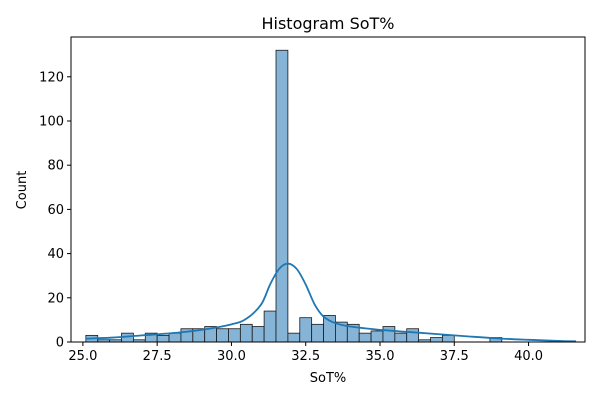  Describe the element at coordinates (51, 121) in the screenshot. I see `y-tick-label: 100` at that location.